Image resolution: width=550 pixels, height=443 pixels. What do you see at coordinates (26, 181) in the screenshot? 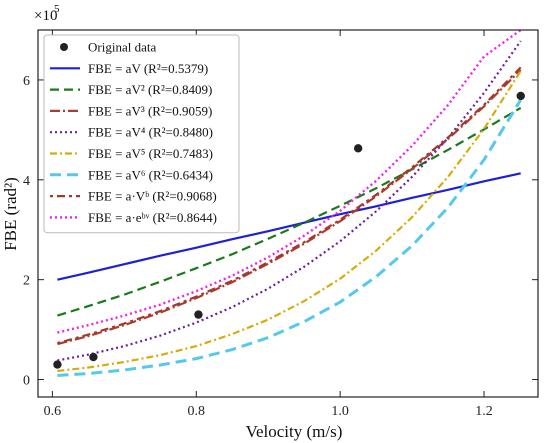
I see `y-tick-label: 4` at bounding box center [26, 181].